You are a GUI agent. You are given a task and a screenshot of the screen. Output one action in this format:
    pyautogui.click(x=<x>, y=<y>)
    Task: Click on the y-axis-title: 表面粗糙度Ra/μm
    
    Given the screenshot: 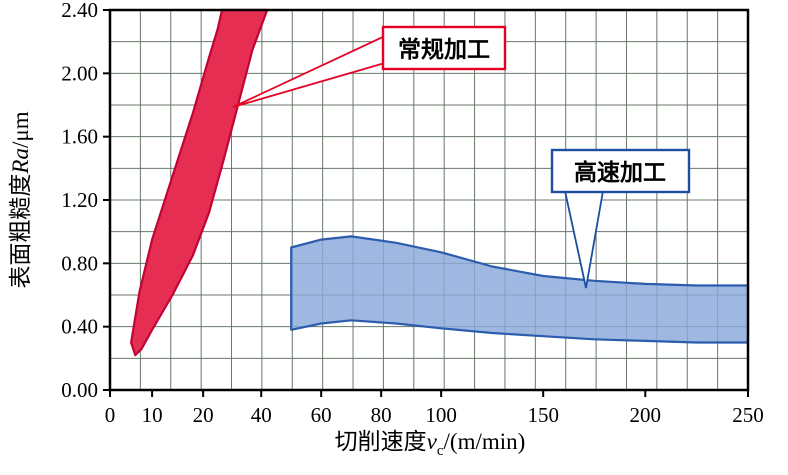 What is the action you would take?
    pyautogui.click(x=20, y=199)
    